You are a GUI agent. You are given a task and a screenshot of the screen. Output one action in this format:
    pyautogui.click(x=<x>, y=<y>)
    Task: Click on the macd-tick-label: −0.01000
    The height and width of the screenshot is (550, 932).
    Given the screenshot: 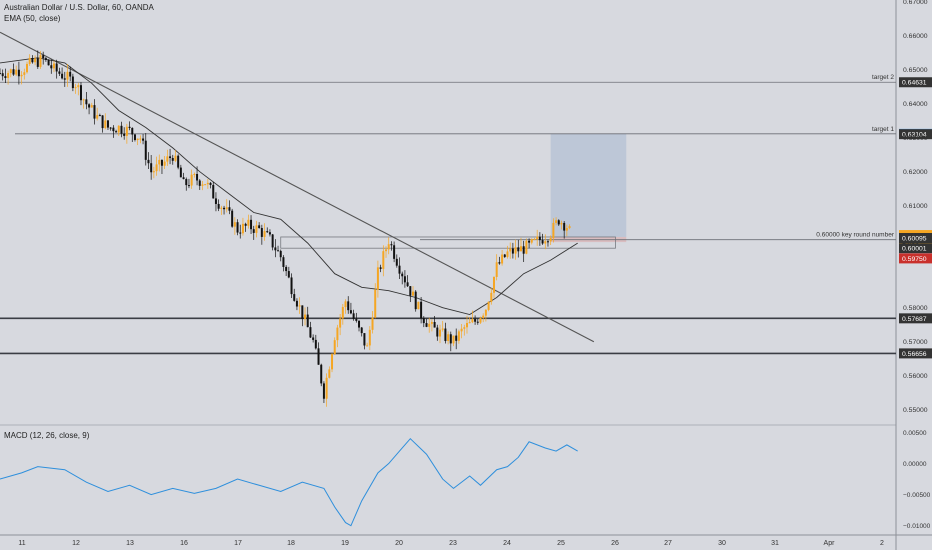 What is the action you would take?
    pyautogui.click(x=917, y=526)
    